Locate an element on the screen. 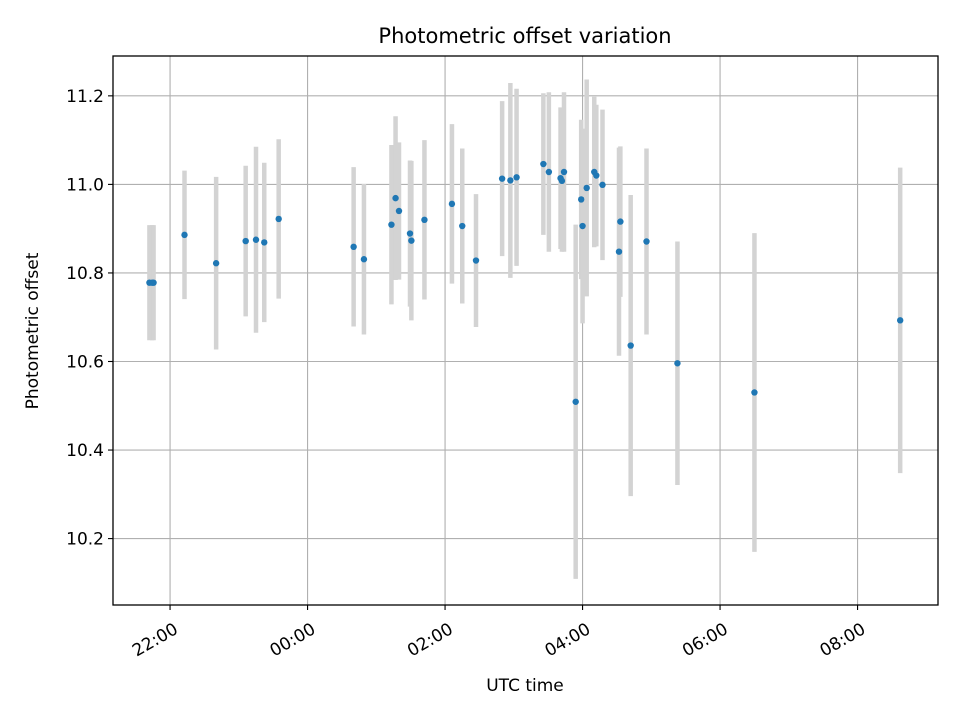  y-tick-label: 11.0 is located at coordinates (85, 185).